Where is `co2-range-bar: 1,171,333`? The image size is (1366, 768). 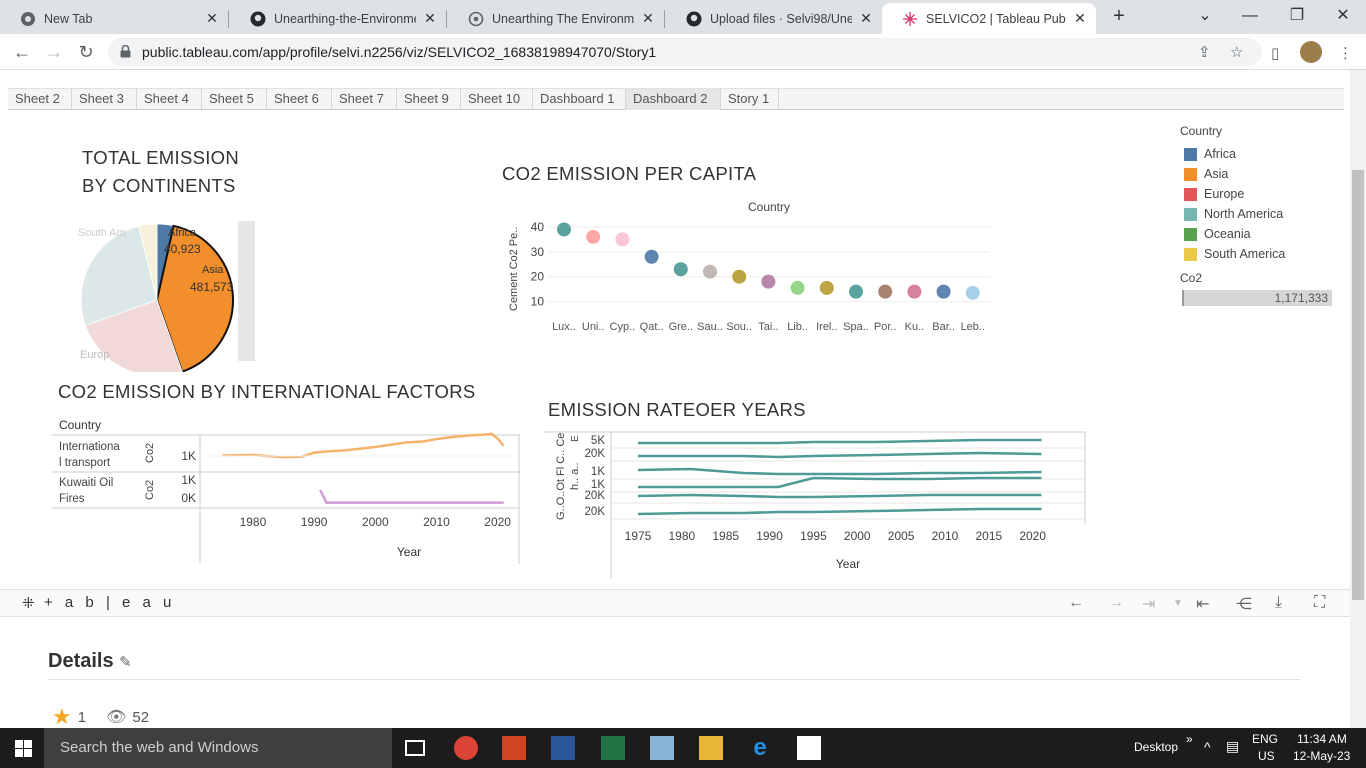
co2-range-bar: 1,171,333 is located at coordinates (1257, 298).